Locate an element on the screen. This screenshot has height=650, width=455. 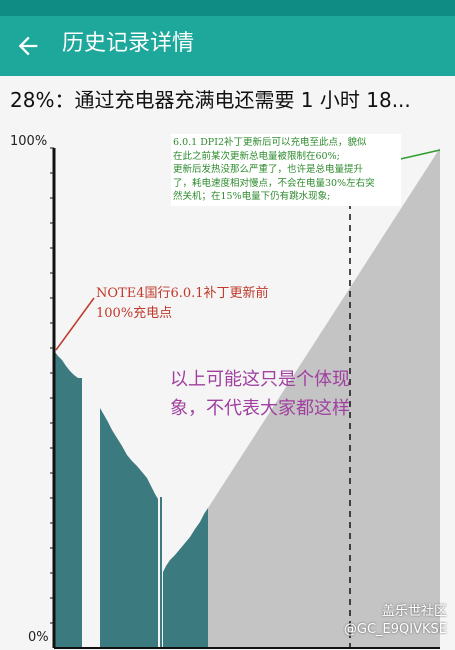
green-pointer-line is located at coordinates (418, 155).